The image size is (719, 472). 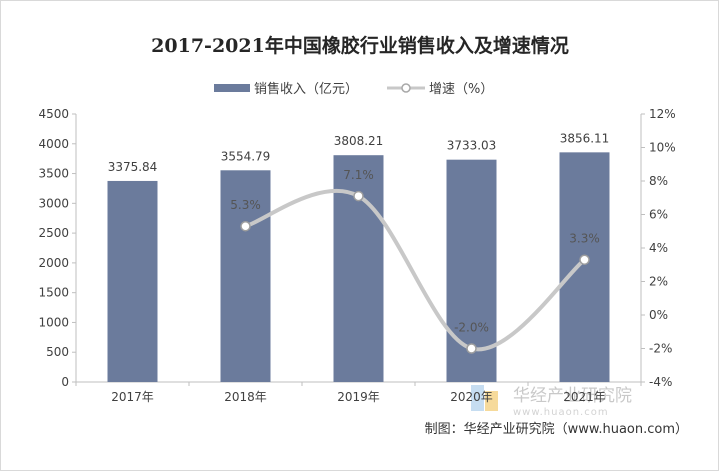 What do you see at coordinates (245, 276) in the screenshot?
I see `bar-2018年` at bounding box center [245, 276].